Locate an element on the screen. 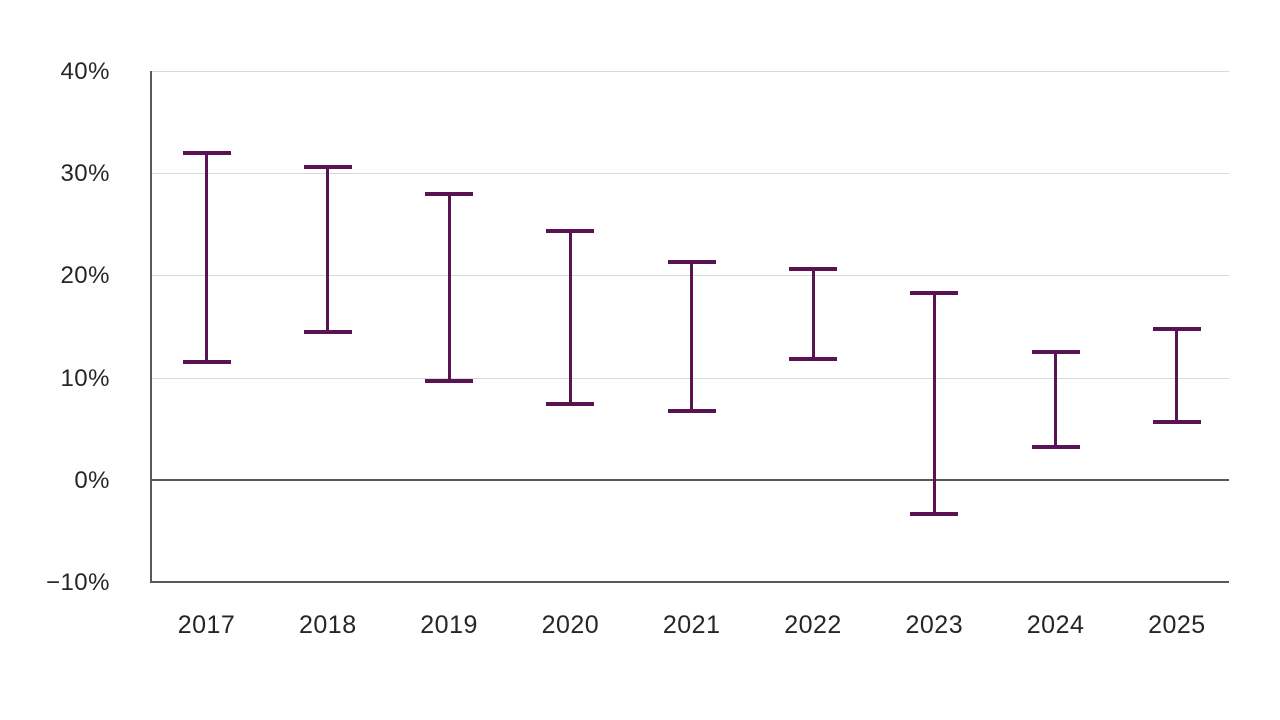  range-bar-stem-2020 is located at coordinates (570, 318).